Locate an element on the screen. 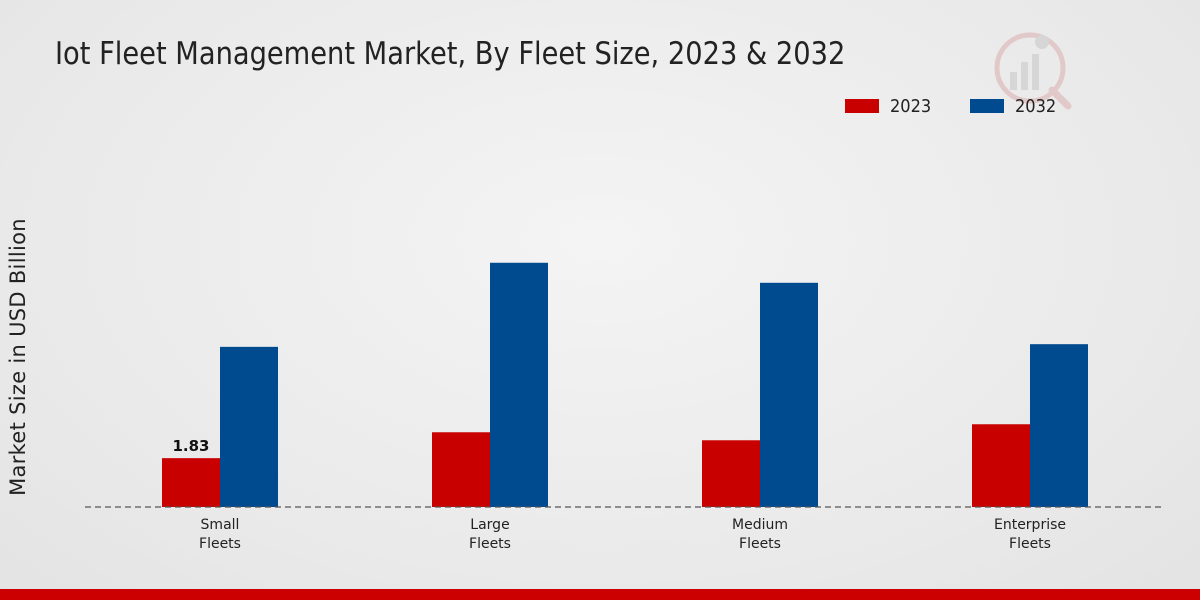 The height and width of the screenshot is (600, 1200). x-tick-label-3: Enterprise Fleets is located at coordinates (1030, 534).